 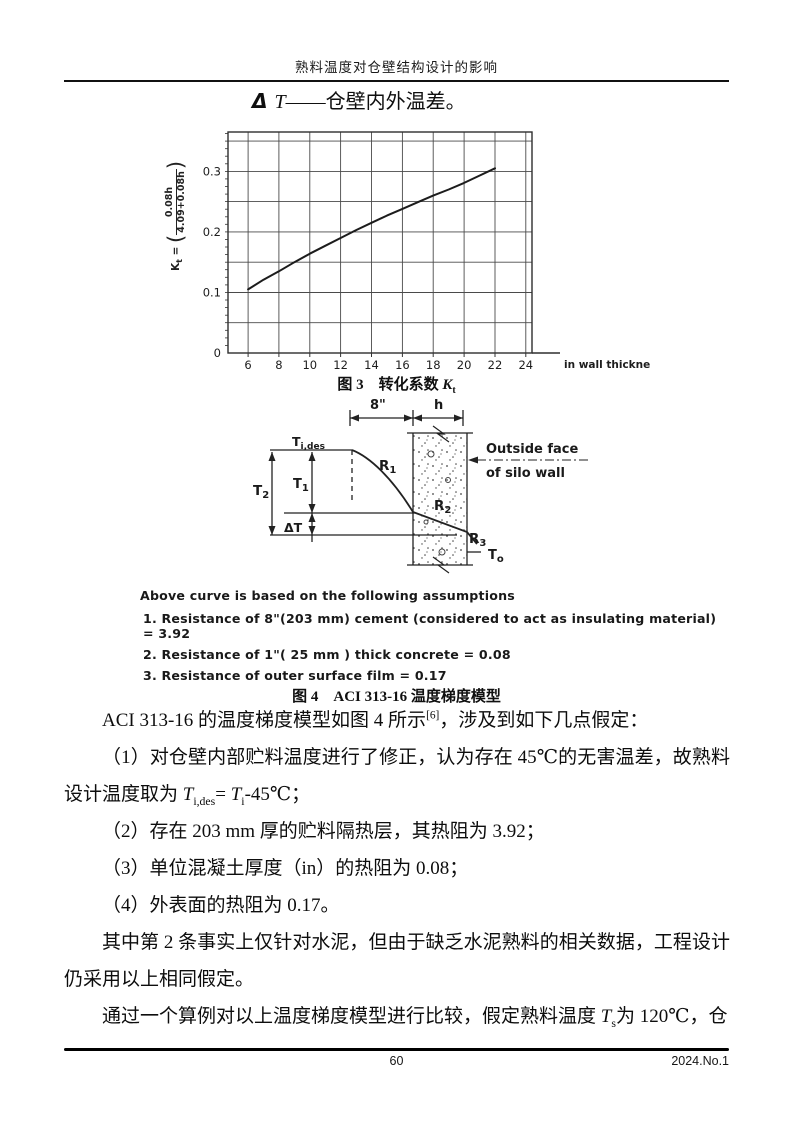 What do you see at coordinates (309, 365) in the screenshot?
I see `svg-text: 10` at bounding box center [309, 365].